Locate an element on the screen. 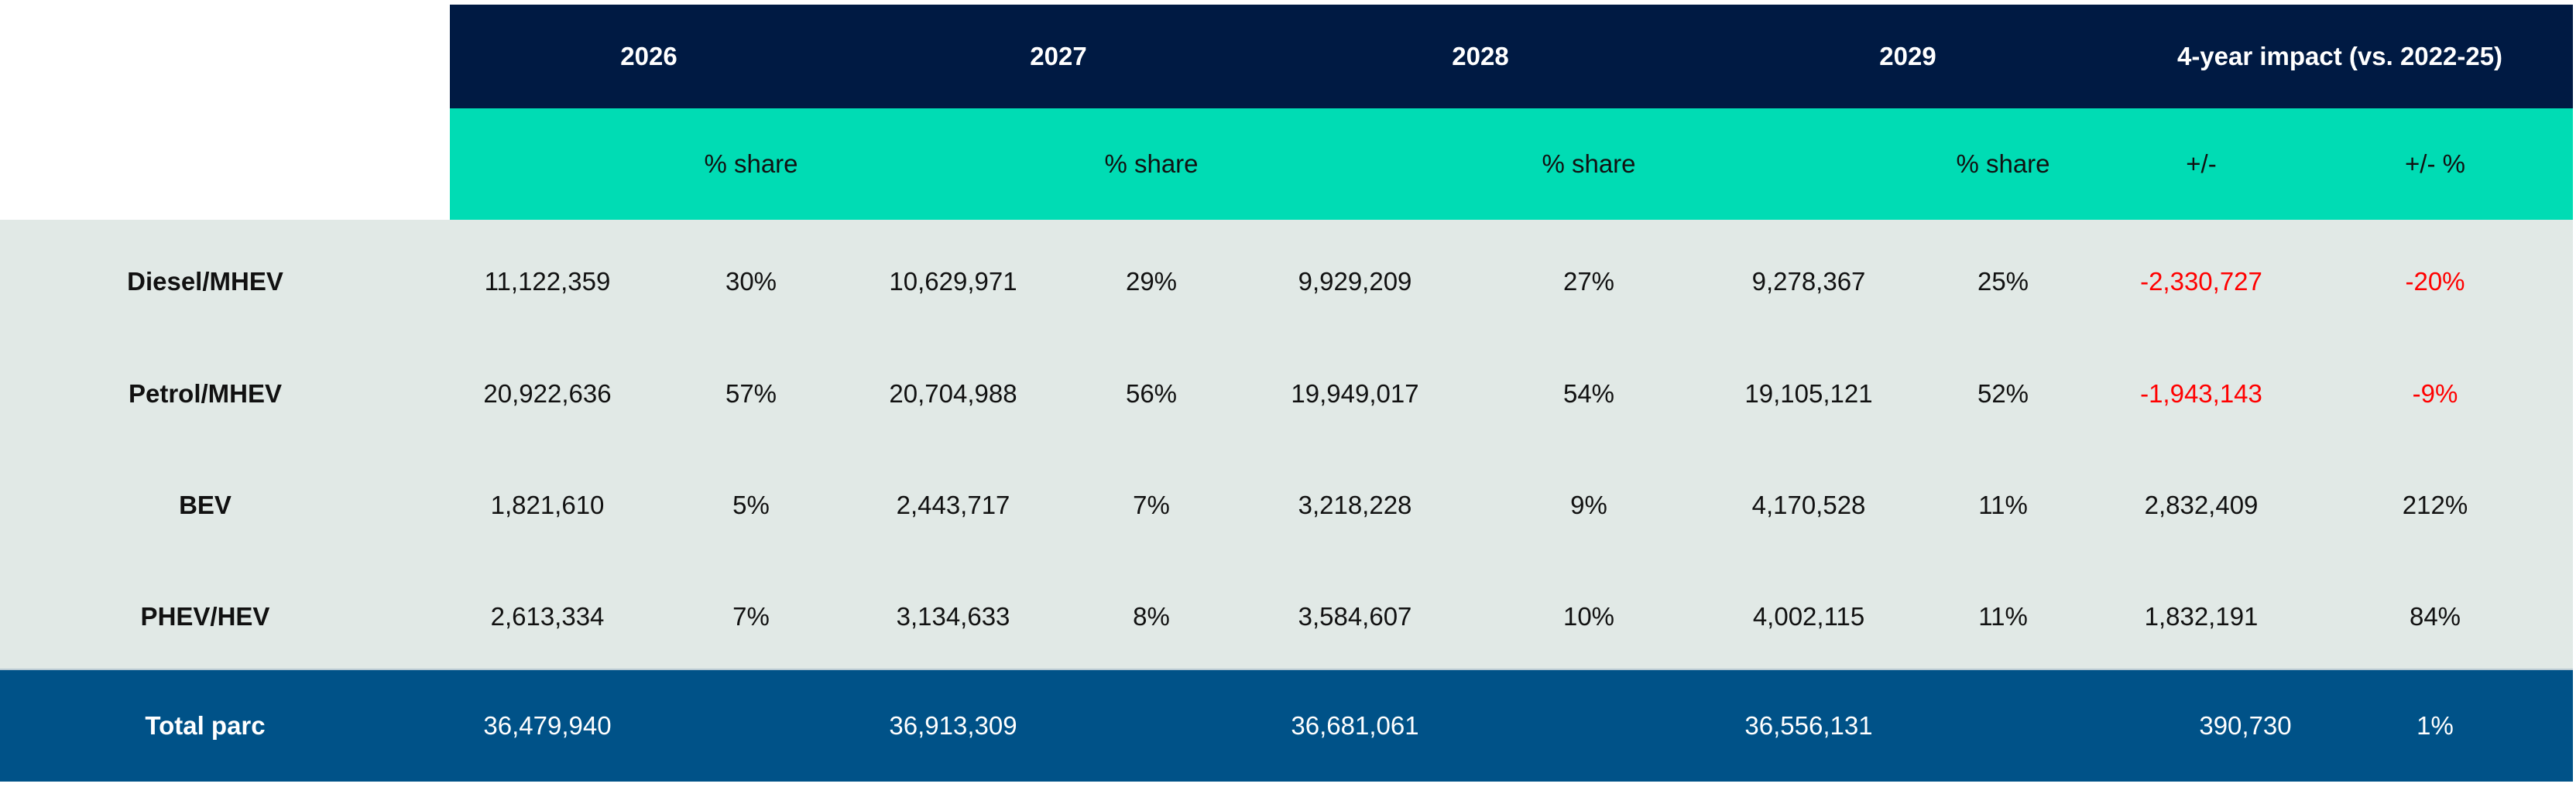 The image size is (2576, 787). total-delta-cell: 390,730 is located at coordinates (2245, 725).